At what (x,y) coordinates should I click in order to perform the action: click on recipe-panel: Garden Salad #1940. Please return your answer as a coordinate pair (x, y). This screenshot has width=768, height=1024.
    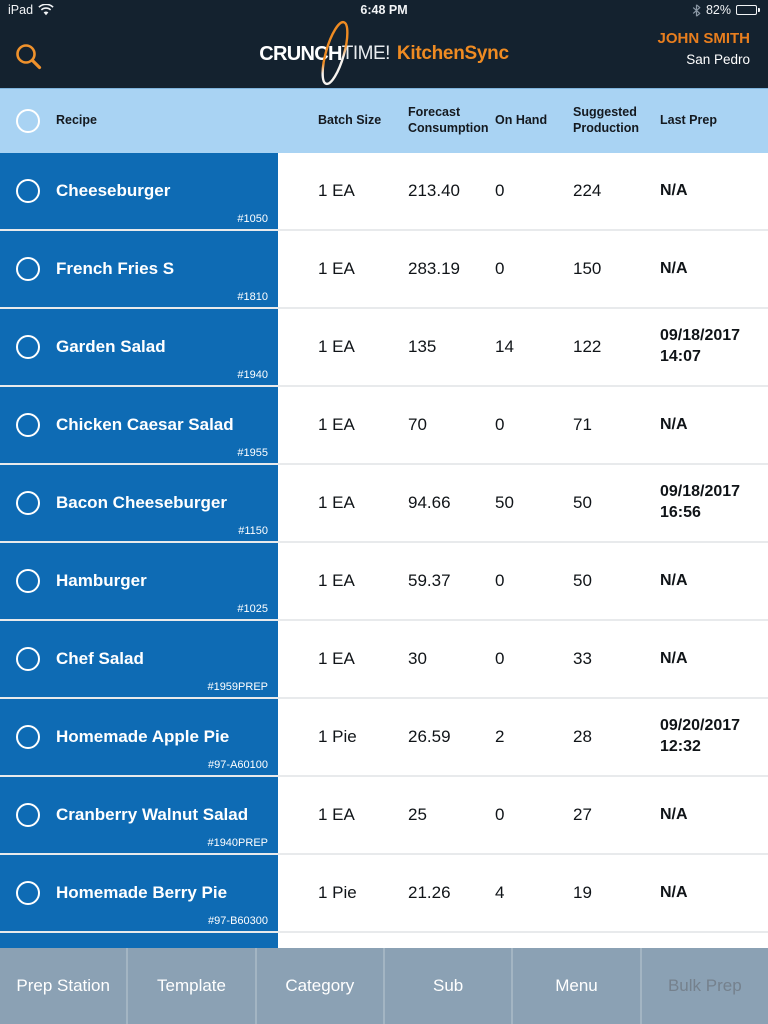
    Looking at the image, I should click on (139, 347).